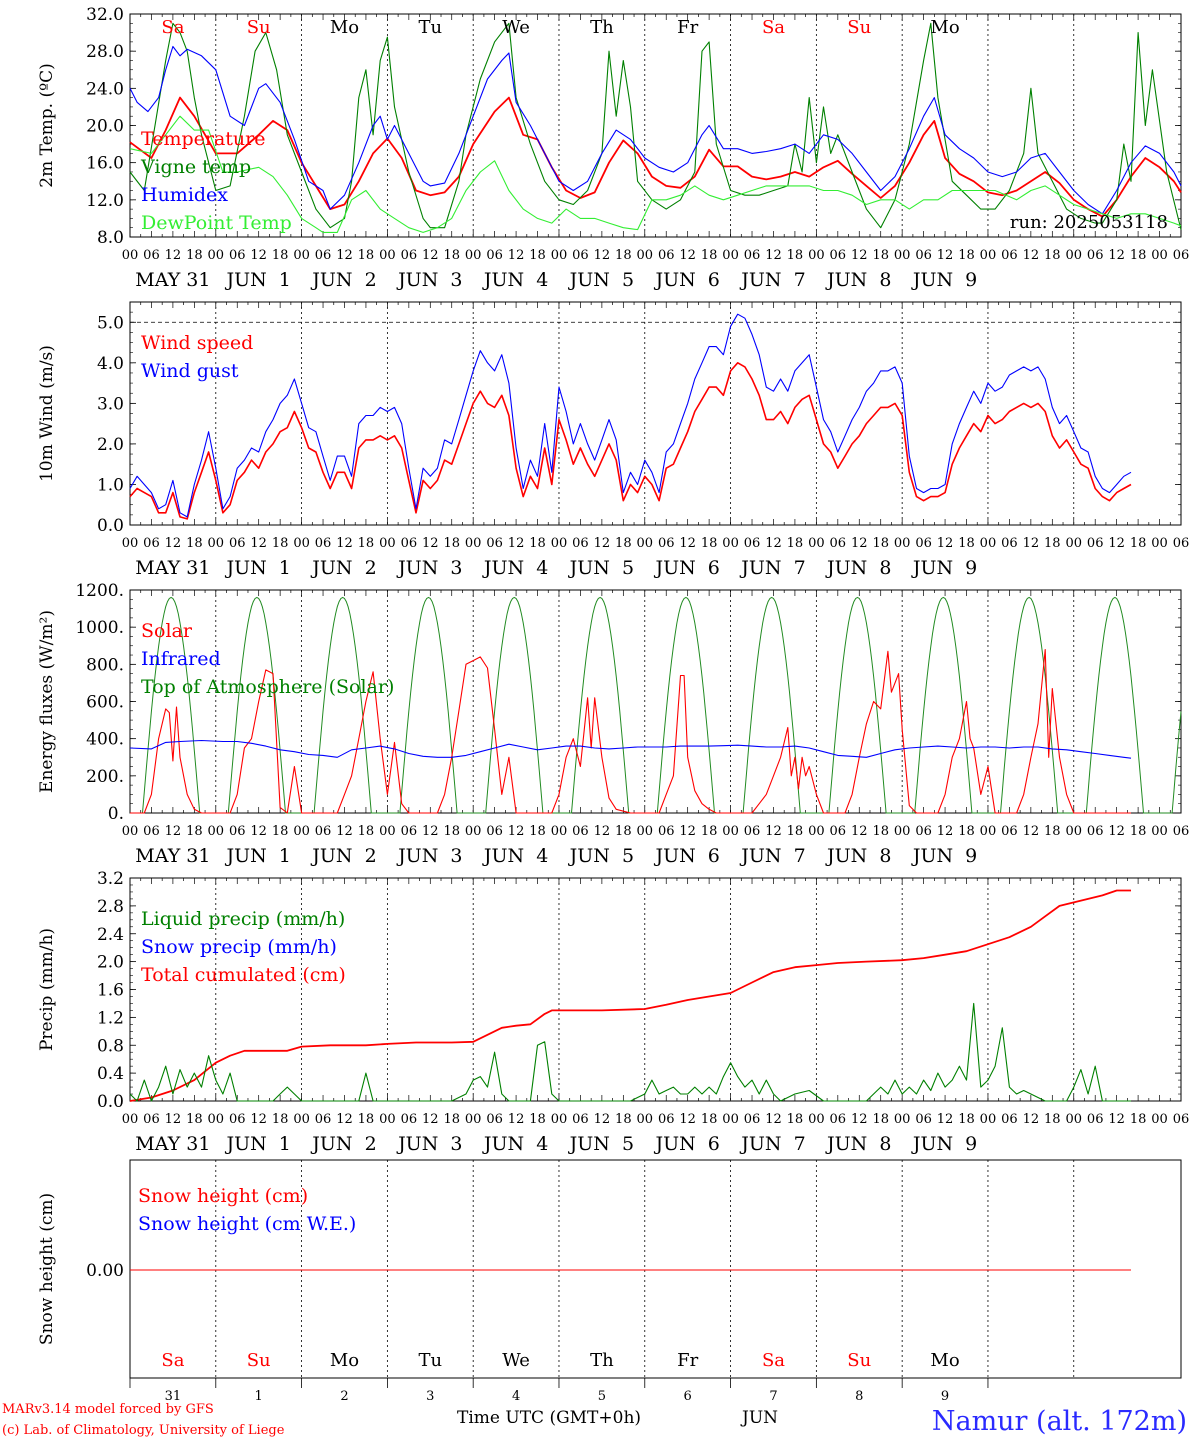  I want to click on y-axis-label: Energy fluxes (W/m²), so click(47, 701).